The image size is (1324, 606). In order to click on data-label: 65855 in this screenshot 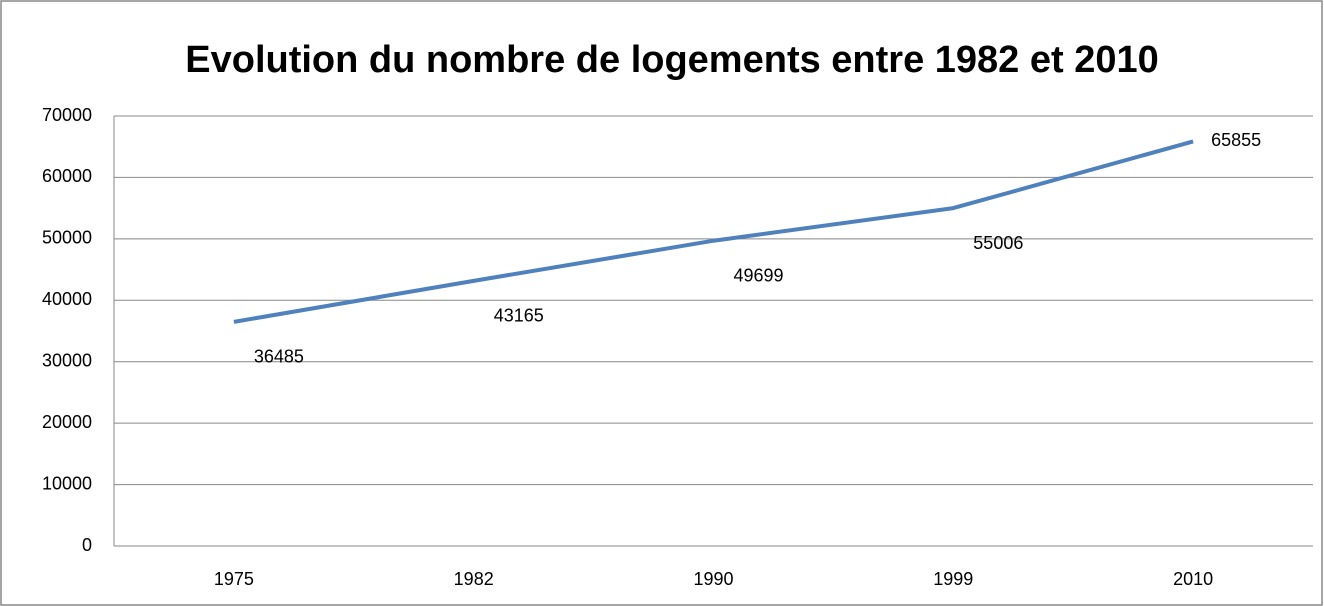, I will do `click(1236, 140)`.